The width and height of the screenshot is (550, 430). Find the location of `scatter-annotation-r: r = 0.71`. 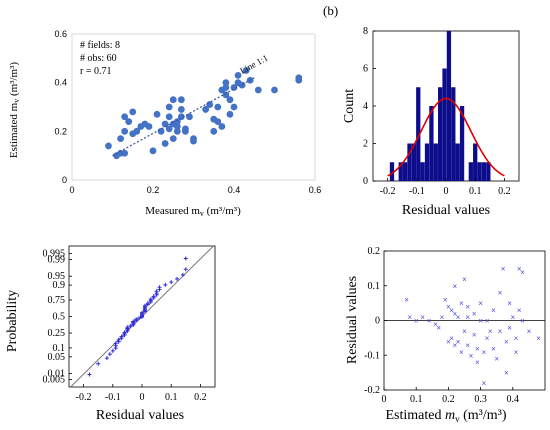

scatter-annotation-r: r = 0.71 is located at coordinates (95, 71).